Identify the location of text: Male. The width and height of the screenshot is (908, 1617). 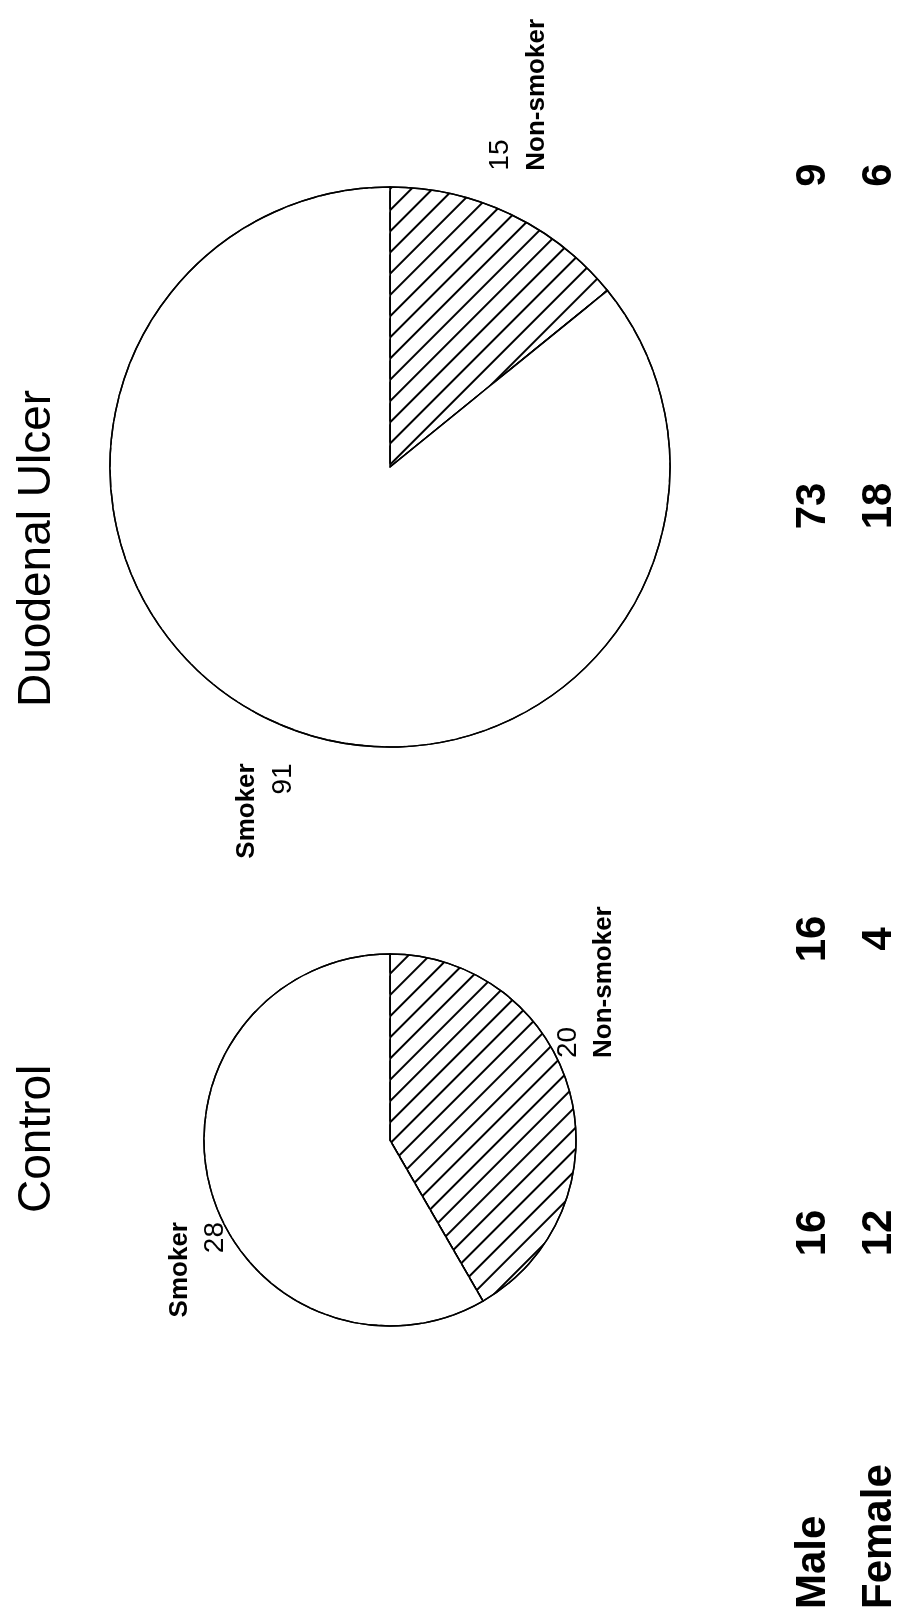
(810, 1562).